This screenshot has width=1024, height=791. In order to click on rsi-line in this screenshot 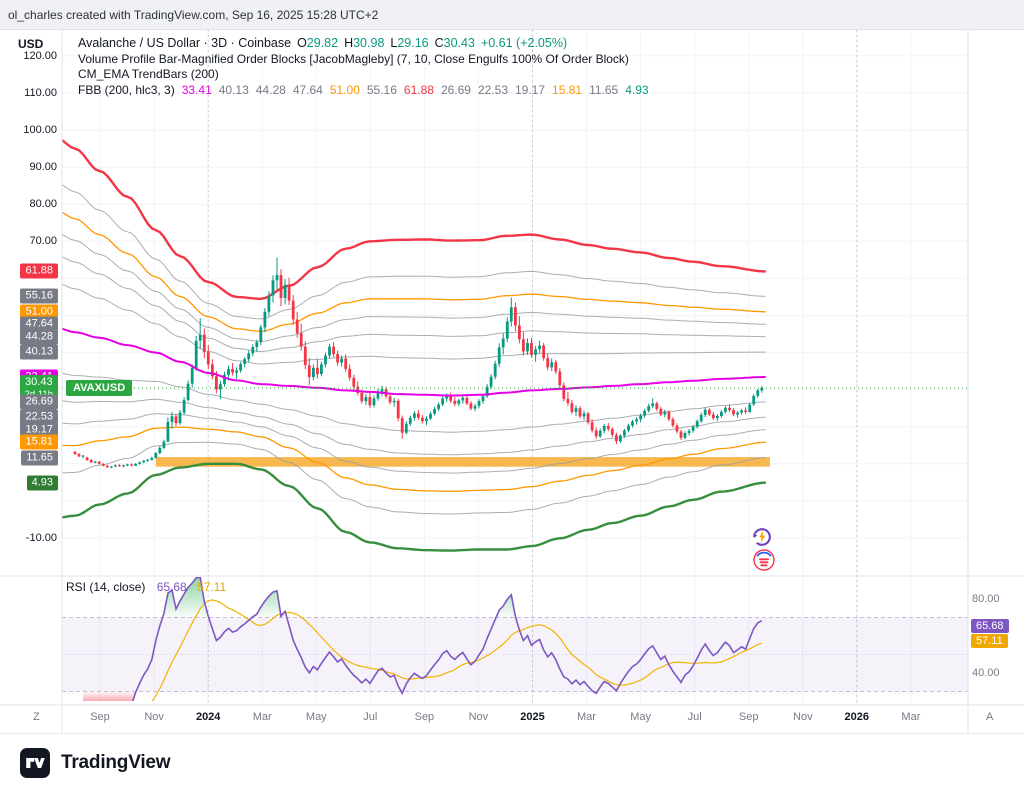, I will do `click(422, 639)`.